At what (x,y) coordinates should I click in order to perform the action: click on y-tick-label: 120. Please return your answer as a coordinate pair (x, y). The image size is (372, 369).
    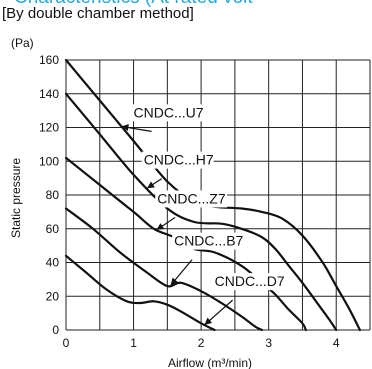
    Looking at the image, I should click on (49, 128).